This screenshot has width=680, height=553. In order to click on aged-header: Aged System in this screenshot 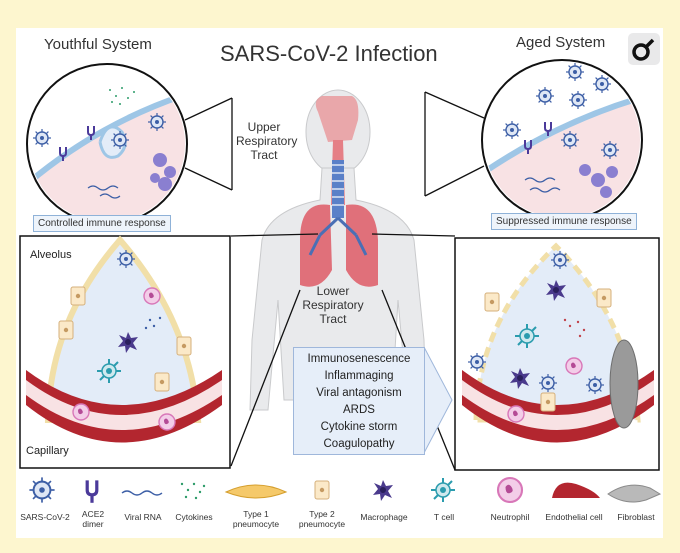, I will do `click(561, 42)`.